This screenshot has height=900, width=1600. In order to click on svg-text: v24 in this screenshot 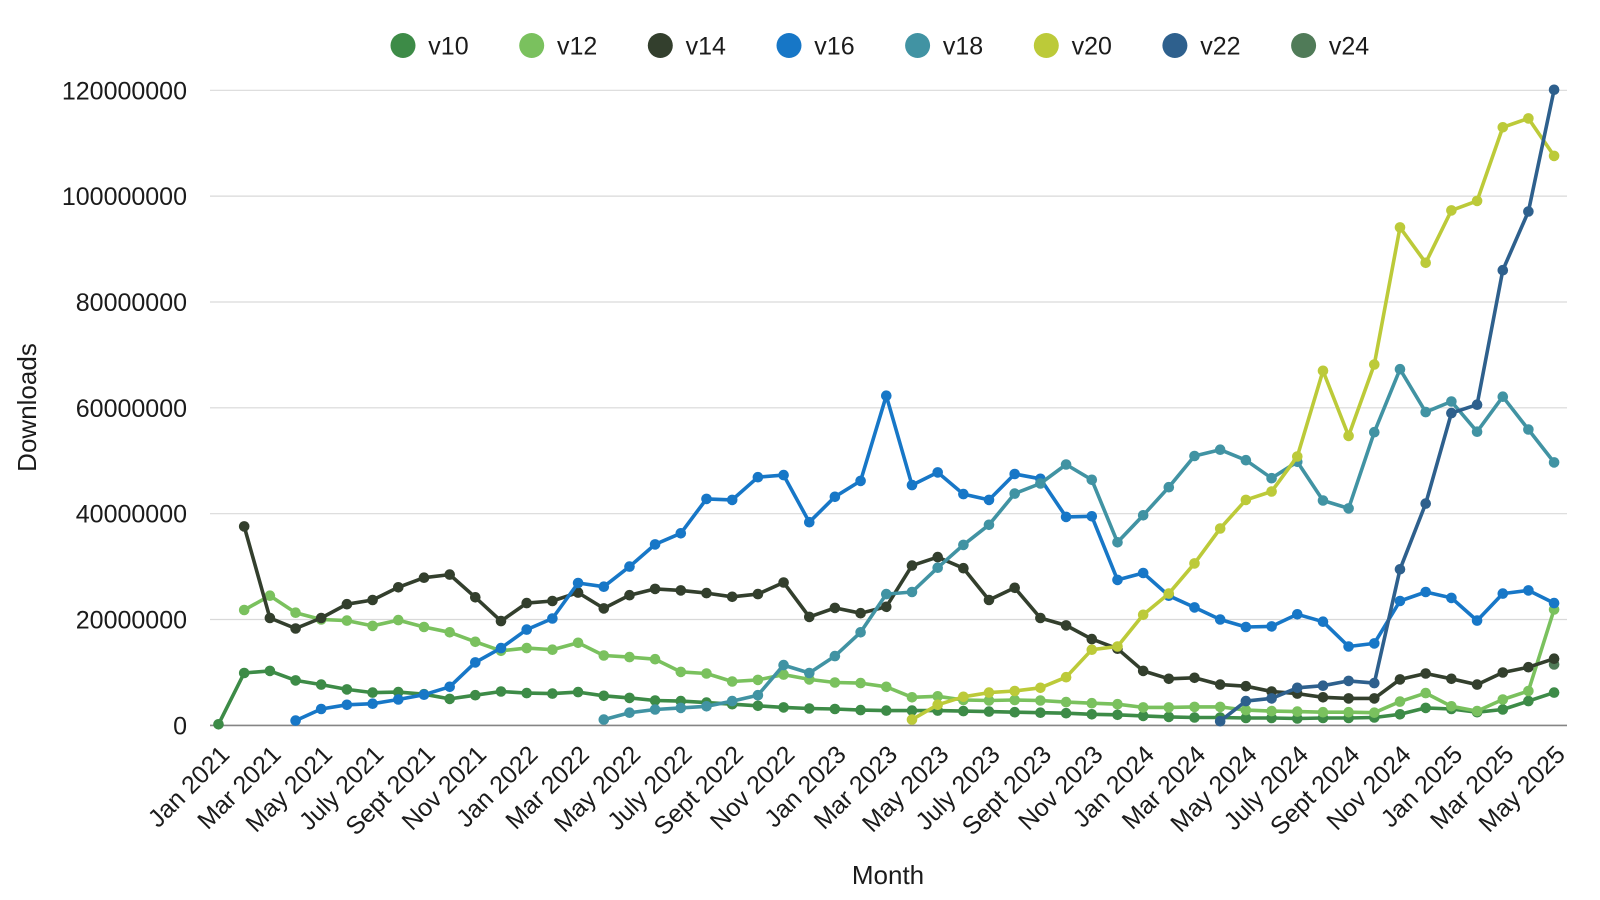, I will do `click(1349, 47)`.